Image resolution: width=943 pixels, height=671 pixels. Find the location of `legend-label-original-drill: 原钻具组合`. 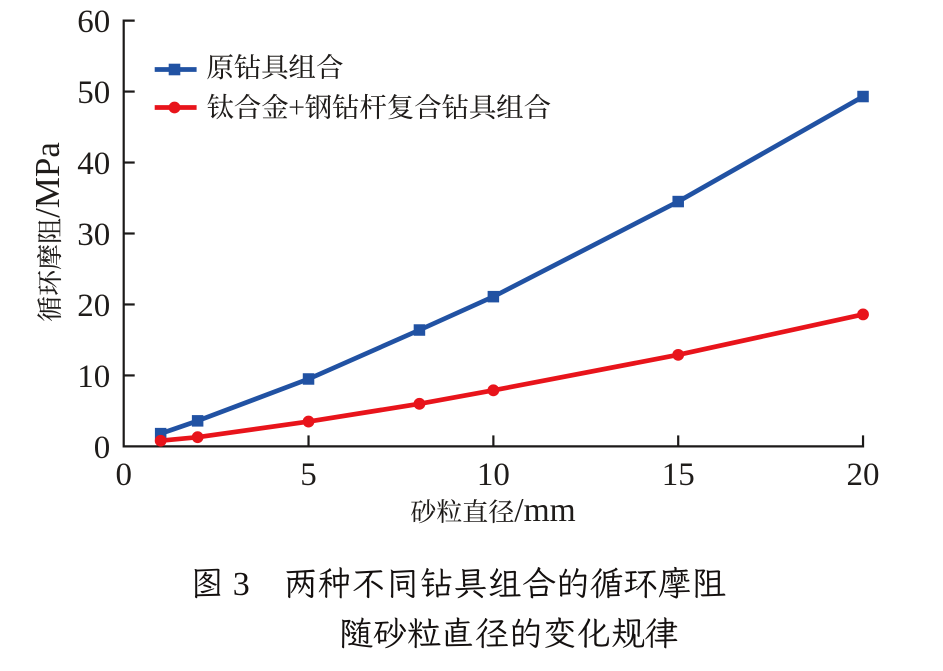

legend-label-original-drill: 原钻具组合 is located at coordinates (275, 65).